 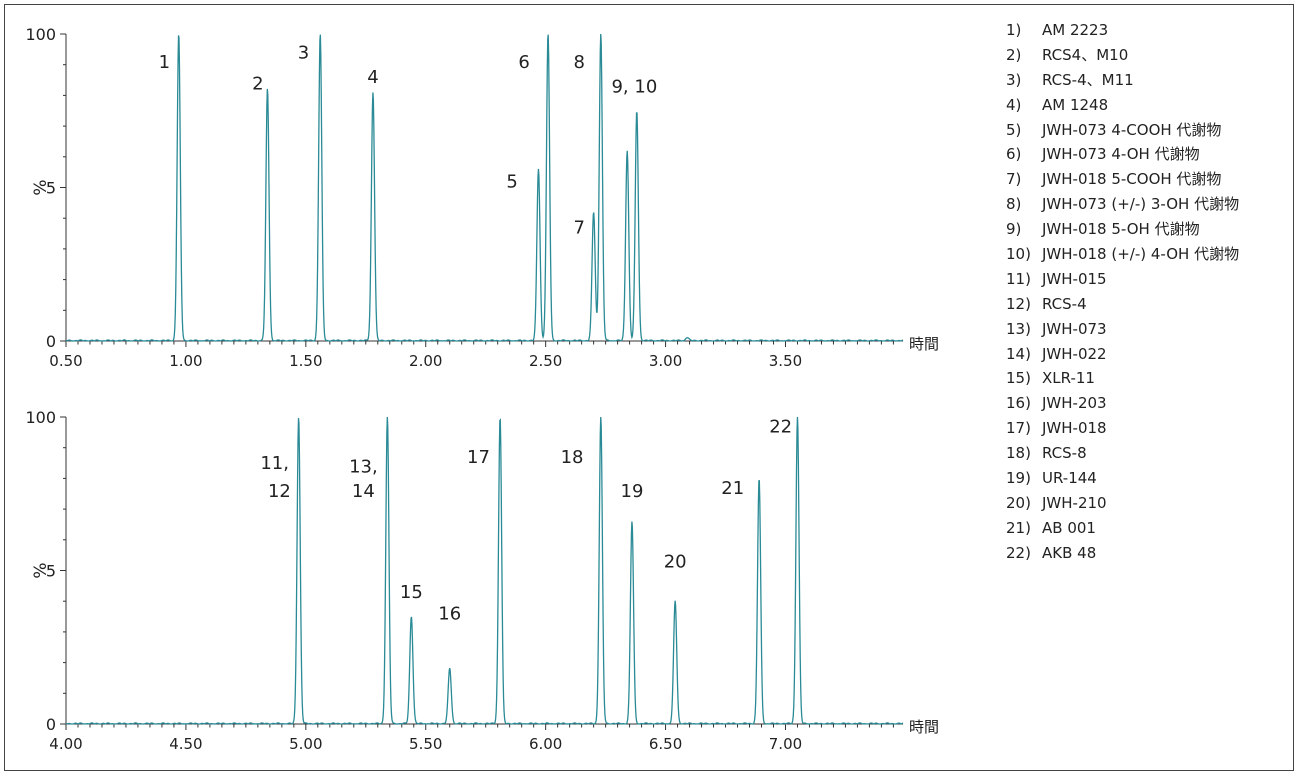 What do you see at coordinates (303, 53) in the screenshot?
I see `peak-label: 3` at bounding box center [303, 53].